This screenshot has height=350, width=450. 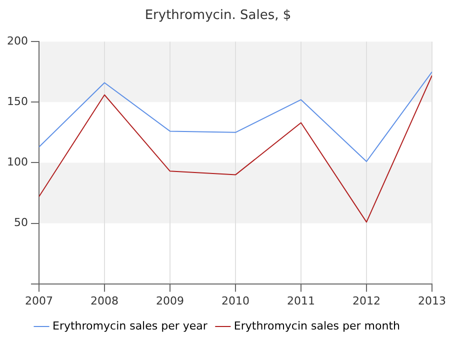 I want to click on x-tick-label: 2007, so click(x=38, y=301).